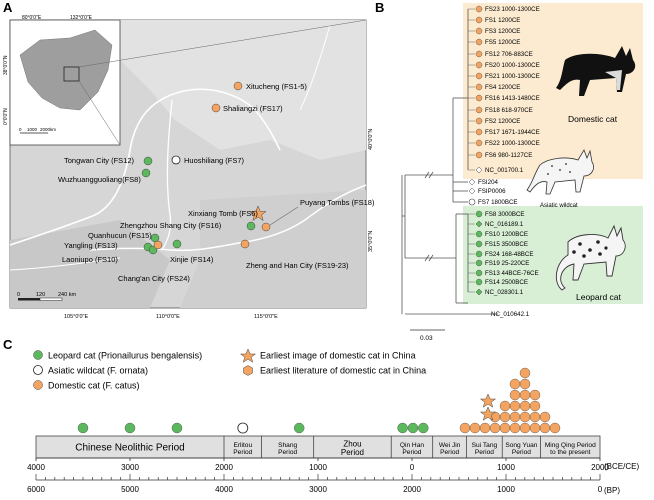 The width and height of the screenshot is (654, 500). I want to click on period-label: Ming Qing Period to the present, so click(570, 449).